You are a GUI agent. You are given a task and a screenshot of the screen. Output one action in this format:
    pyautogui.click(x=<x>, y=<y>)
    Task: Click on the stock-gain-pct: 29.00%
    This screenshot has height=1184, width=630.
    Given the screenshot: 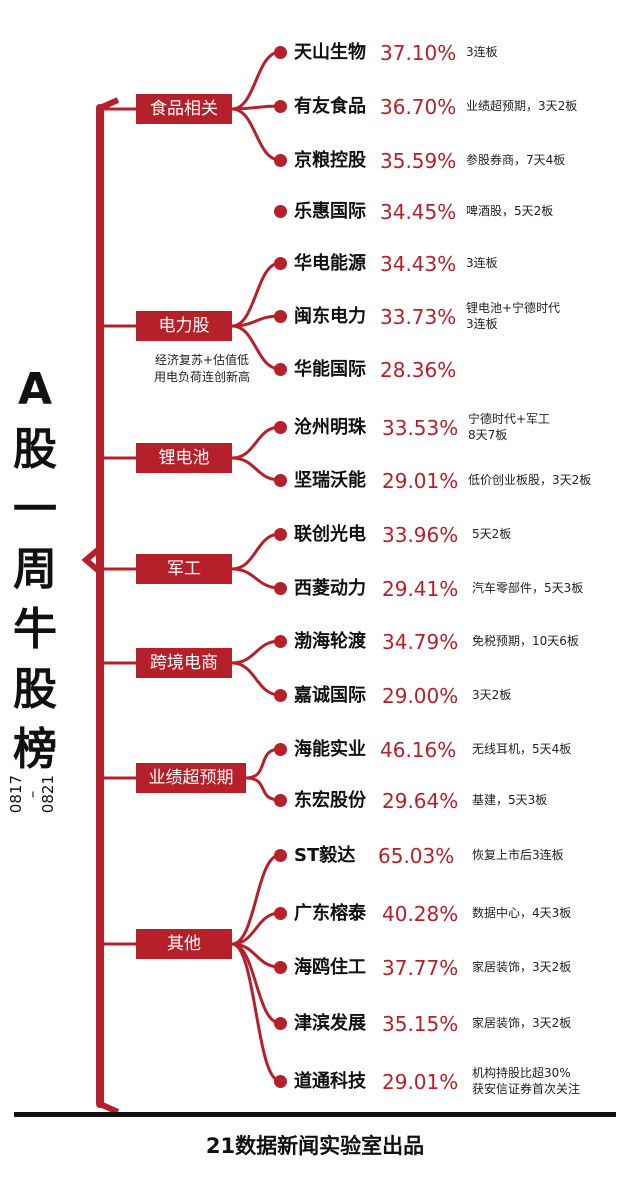 What is the action you would take?
    pyautogui.click(x=420, y=696)
    